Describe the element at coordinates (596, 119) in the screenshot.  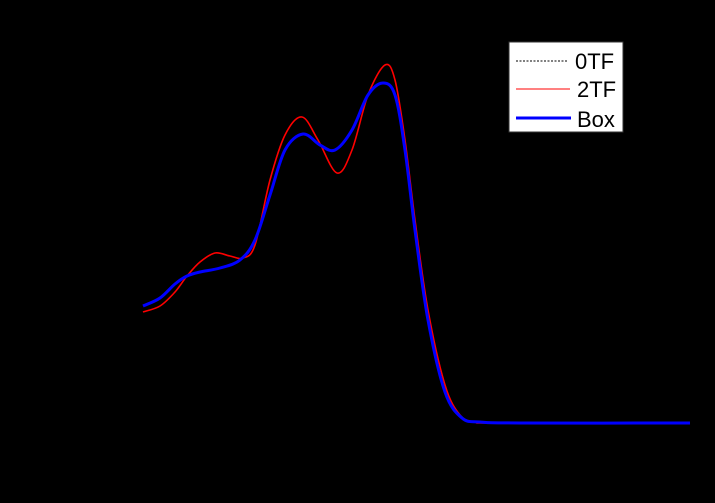
I see `legend-label-box: Box` at that location.